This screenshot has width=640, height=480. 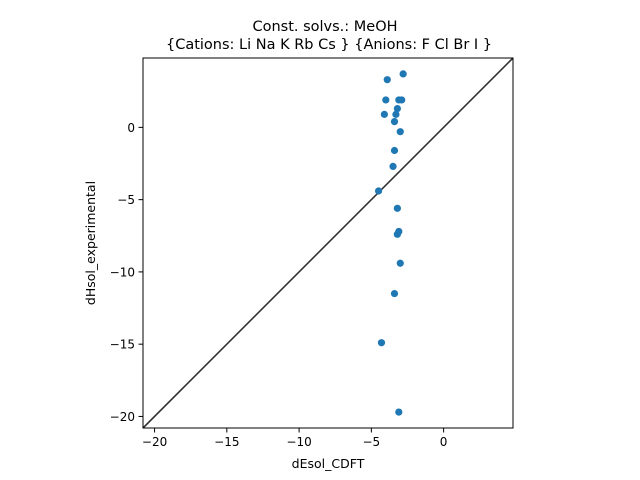 I want to click on y-tick-label: −10, so click(x=122, y=272).